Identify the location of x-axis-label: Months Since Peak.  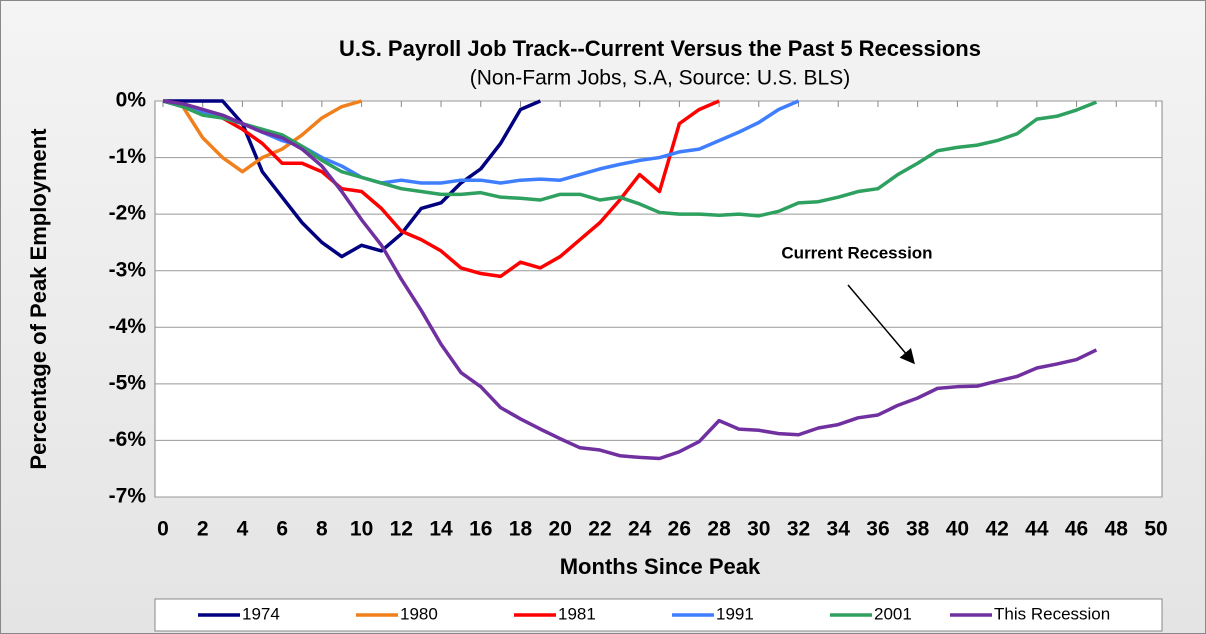
(660, 566).